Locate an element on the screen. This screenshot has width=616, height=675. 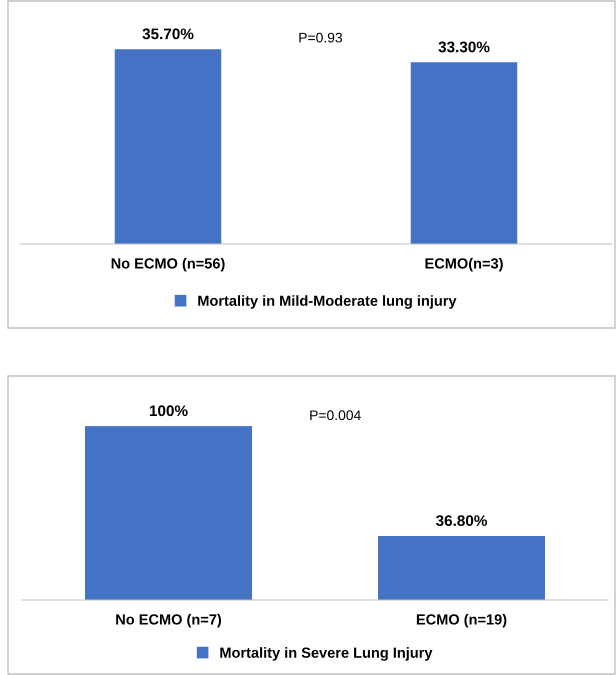
x-tick-label: No ECMO (n=7) is located at coordinates (169, 621).